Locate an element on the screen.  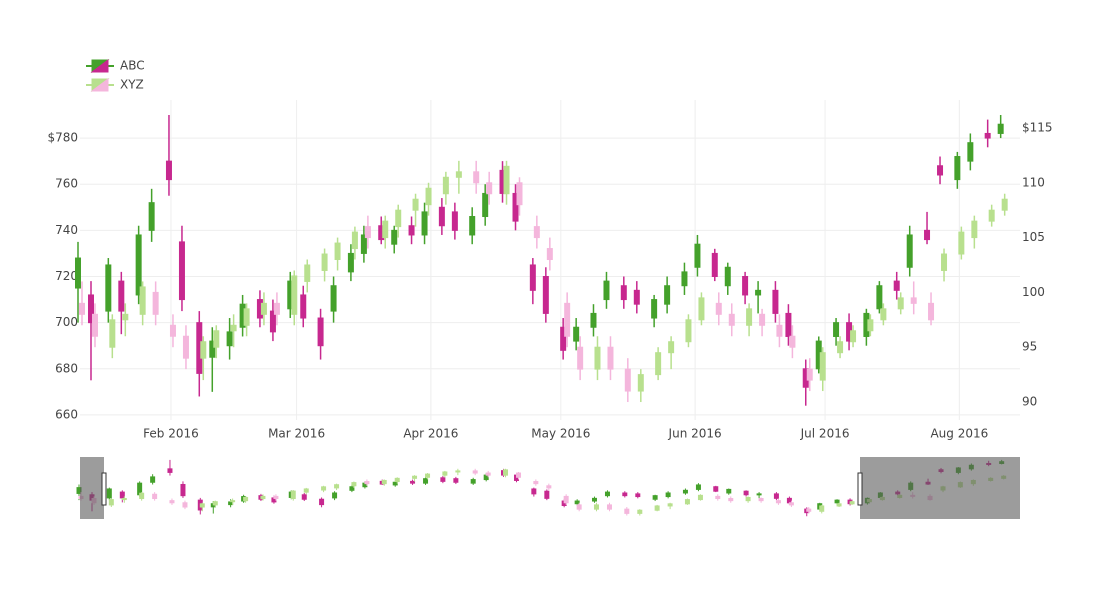
slider-mask-right is located at coordinates (940, 488).